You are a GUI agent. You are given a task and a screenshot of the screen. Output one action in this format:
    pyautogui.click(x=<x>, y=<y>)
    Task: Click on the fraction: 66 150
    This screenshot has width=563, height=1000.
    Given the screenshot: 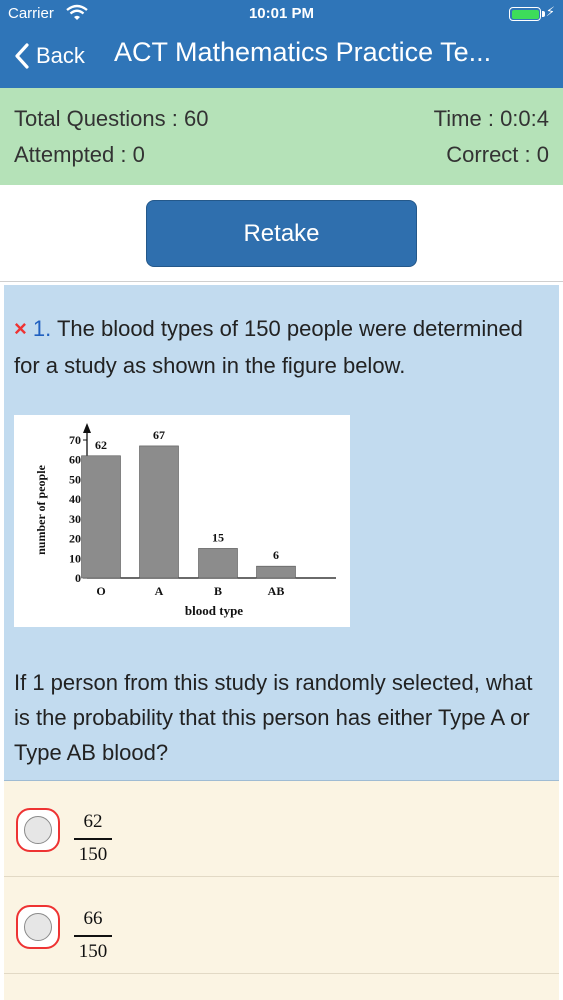 What is the action you would take?
    pyautogui.click(x=93, y=935)
    